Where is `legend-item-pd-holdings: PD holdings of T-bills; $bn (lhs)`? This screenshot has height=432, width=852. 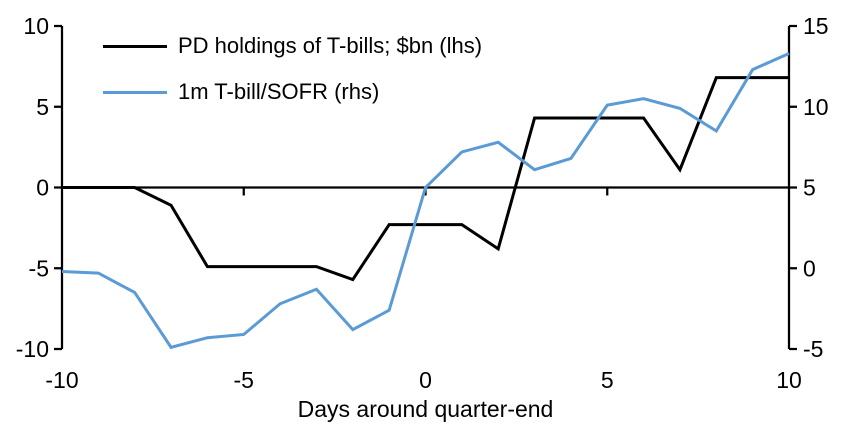
legend-item-pd-holdings: PD holdings of T-bills; $bn (lhs) is located at coordinates (292, 46).